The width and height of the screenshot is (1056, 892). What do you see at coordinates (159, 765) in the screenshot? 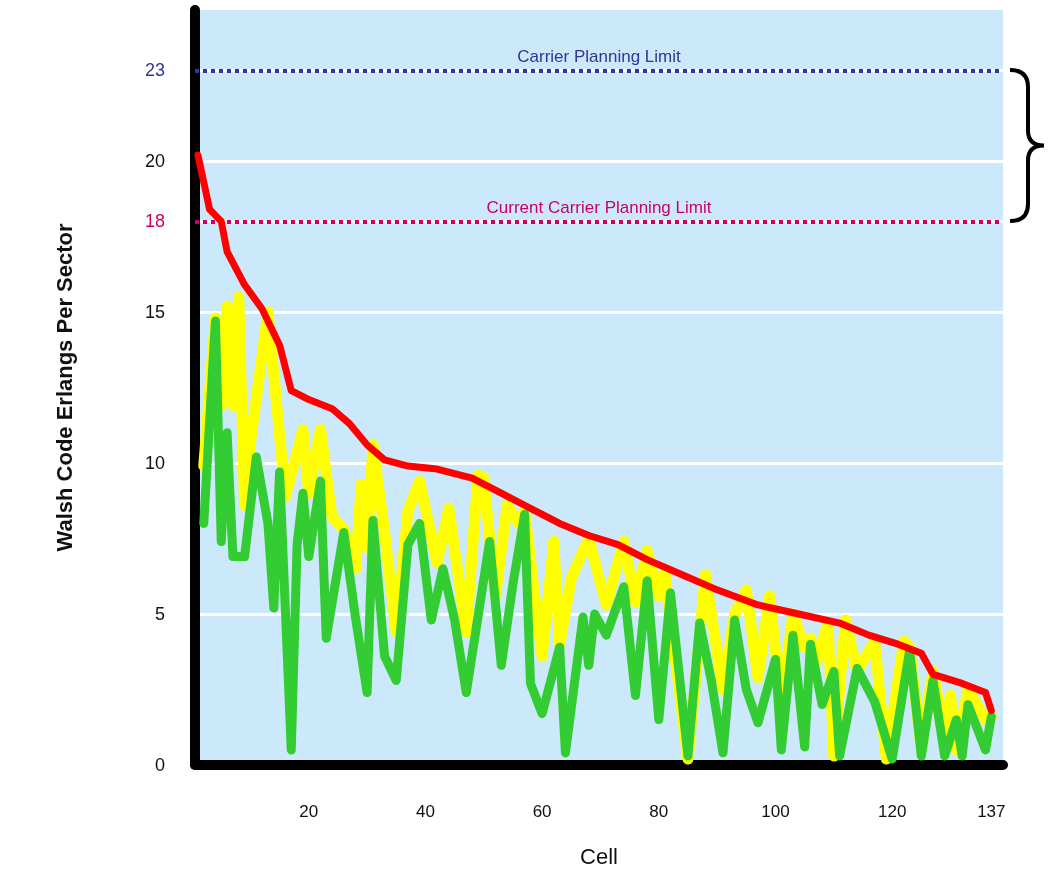
I see `y-tick-label: 0` at bounding box center [159, 765].